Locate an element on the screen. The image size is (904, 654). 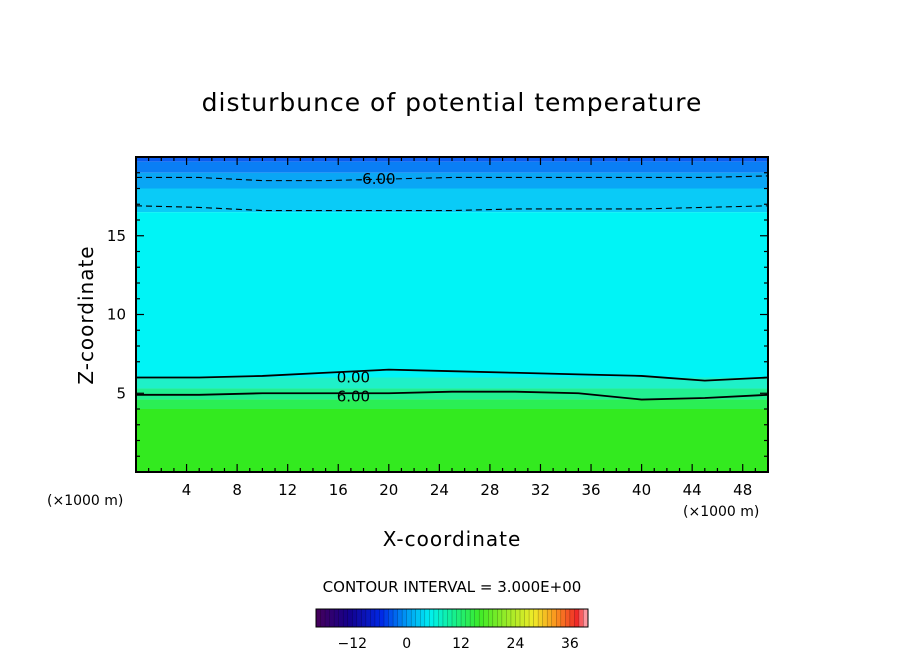
y-tick-label-15: 15 is located at coordinates (116, 236).